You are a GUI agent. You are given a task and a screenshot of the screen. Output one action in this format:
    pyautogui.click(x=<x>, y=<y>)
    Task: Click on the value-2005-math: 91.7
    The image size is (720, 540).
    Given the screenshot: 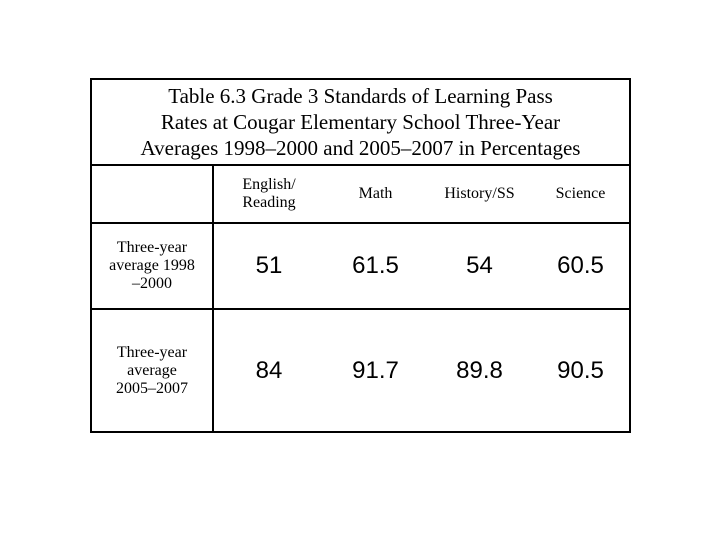 What is the action you would take?
    pyautogui.click(x=375, y=370)
    